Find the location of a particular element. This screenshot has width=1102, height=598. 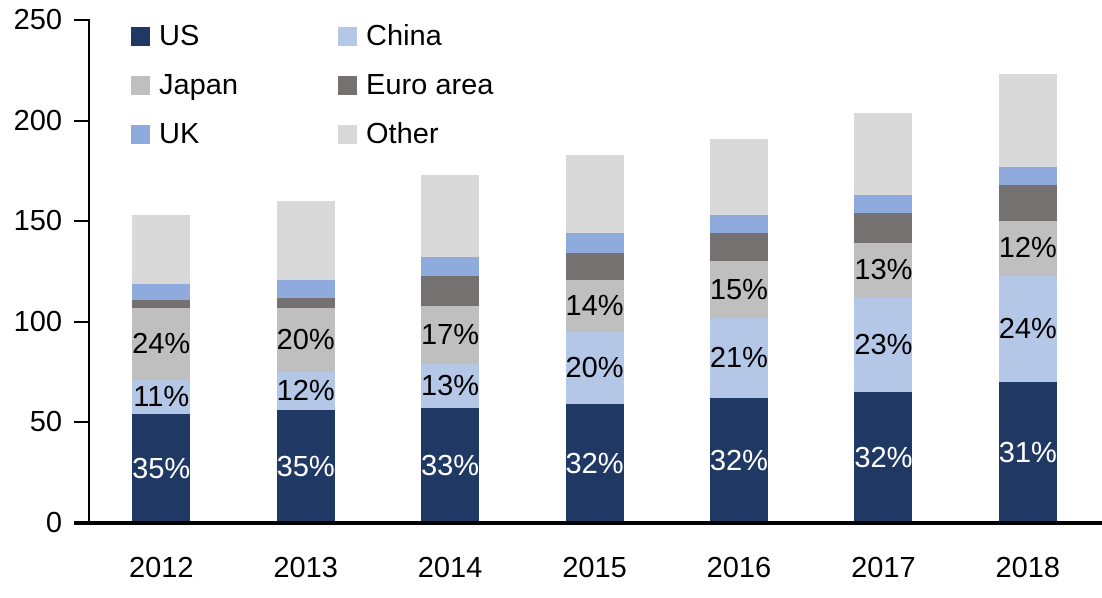

bar-value-label-japan-2015: 14% is located at coordinates (594, 305).